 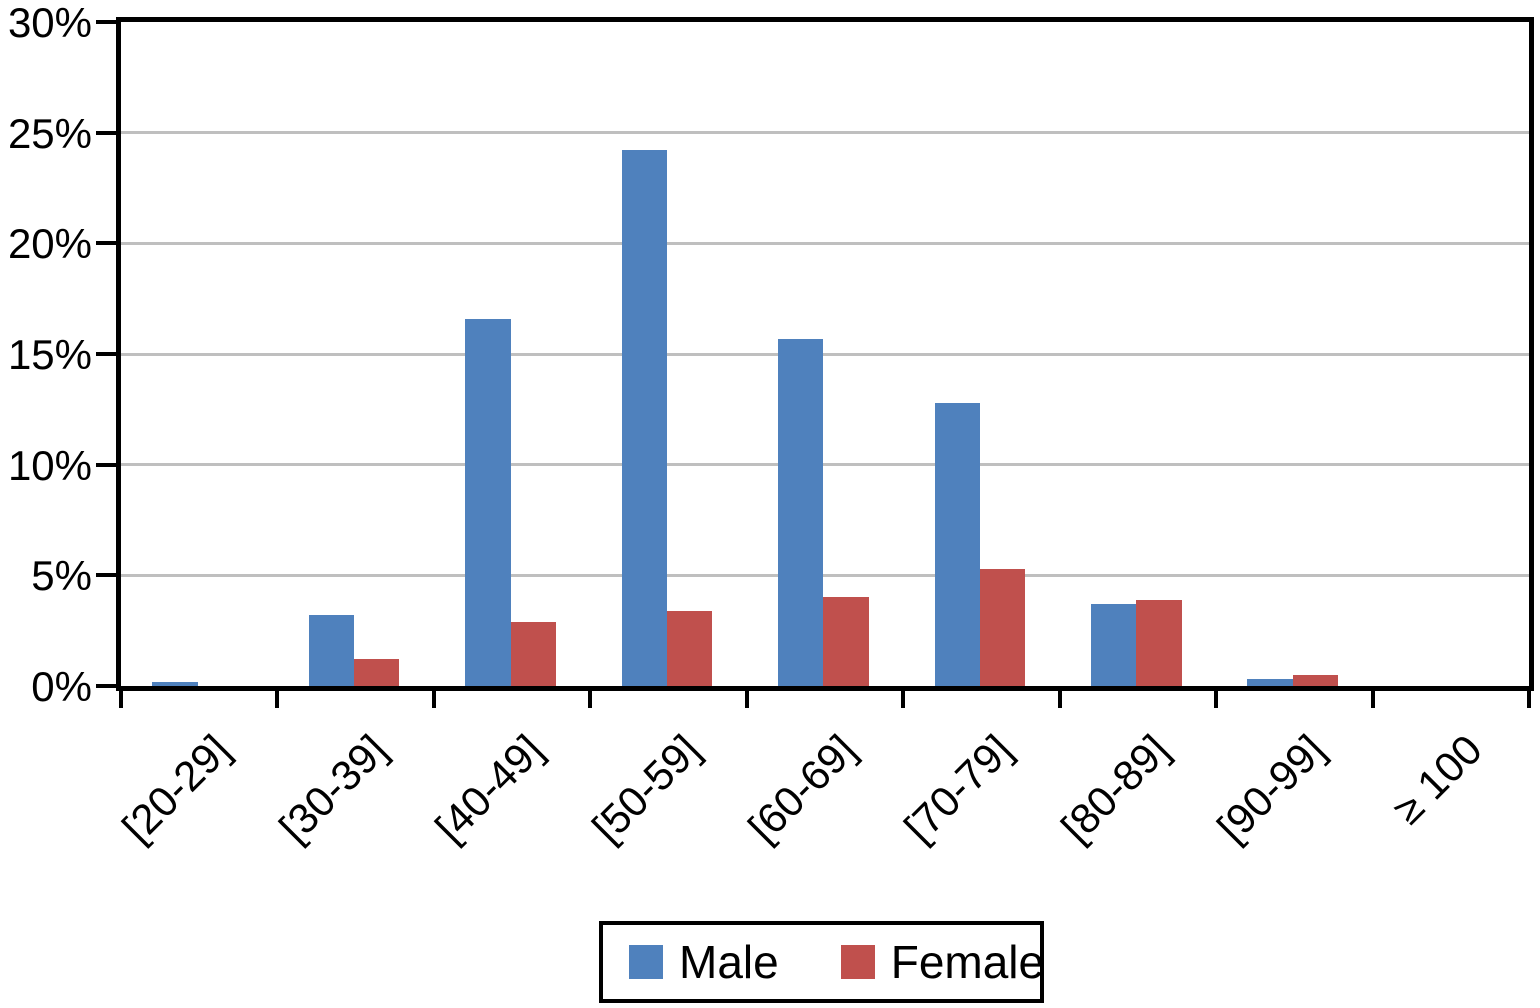 What do you see at coordinates (729, 962) in the screenshot?
I see `legend-label-male: Male` at bounding box center [729, 962].